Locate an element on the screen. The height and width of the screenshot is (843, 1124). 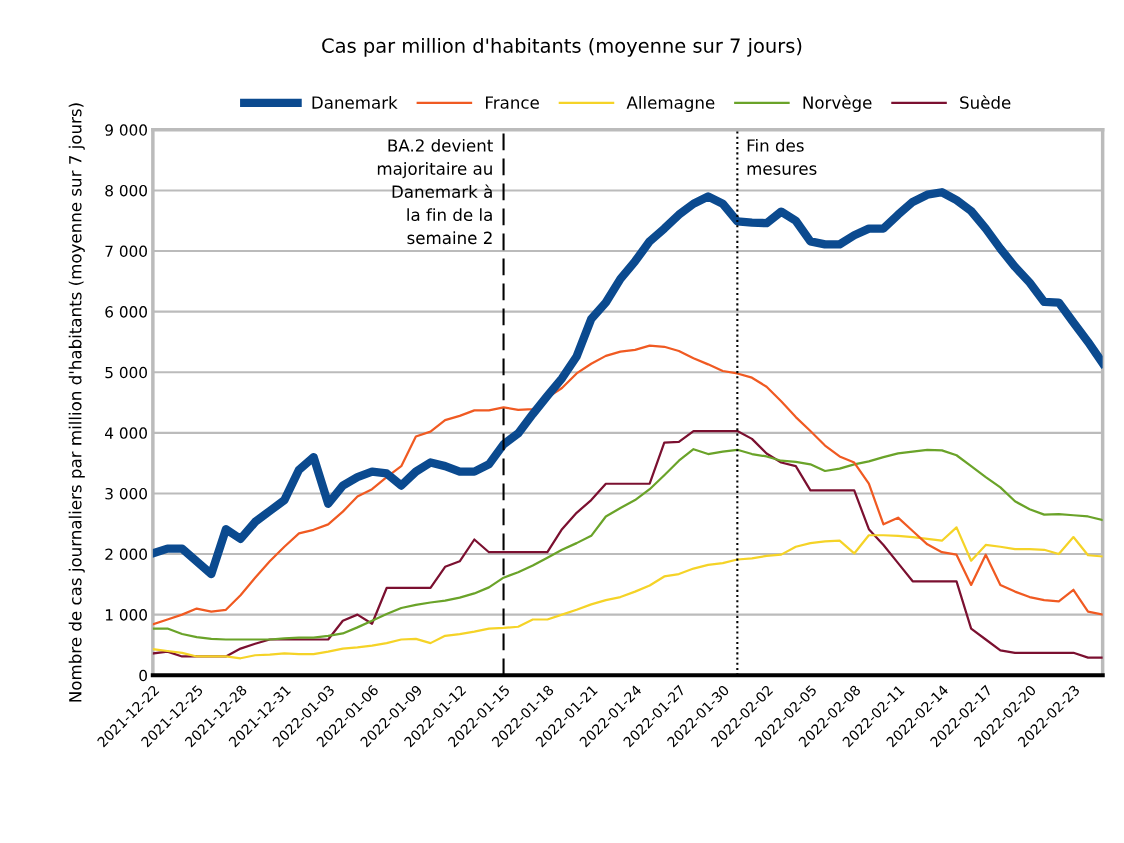
y-tick-label: 7 000 is located at coordinates (126, 251).